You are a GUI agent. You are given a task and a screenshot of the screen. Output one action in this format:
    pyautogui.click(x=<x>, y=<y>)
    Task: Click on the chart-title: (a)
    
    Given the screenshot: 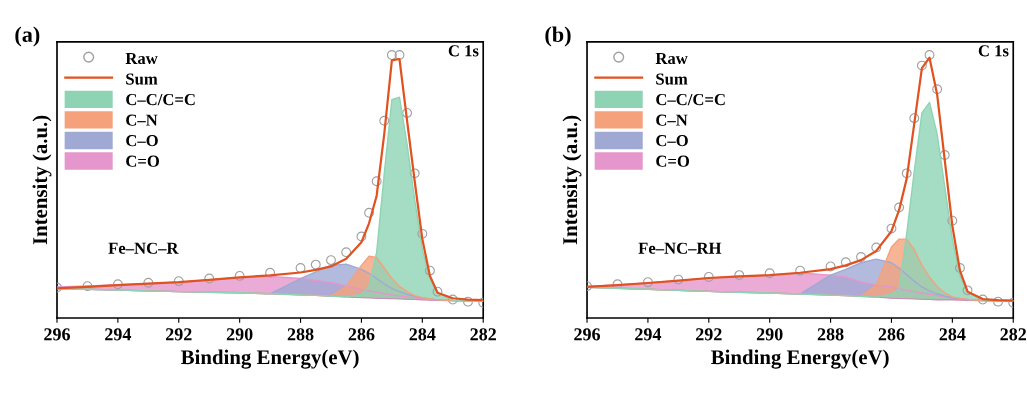 What is the action you would take?
    pyautogui.click(x=27, y=36)
    